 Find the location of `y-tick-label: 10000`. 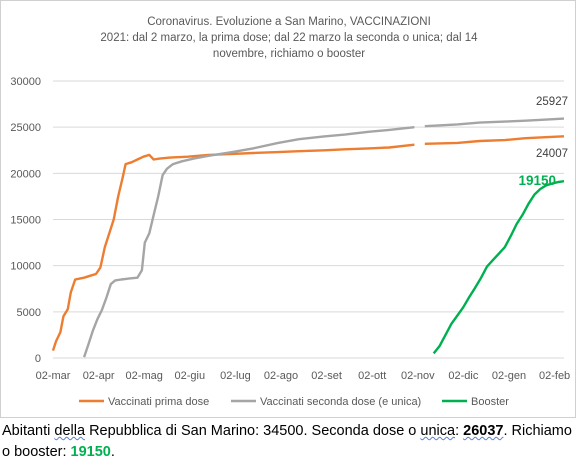

y-tick-label: 10000 is located at coordinates (25, 267).